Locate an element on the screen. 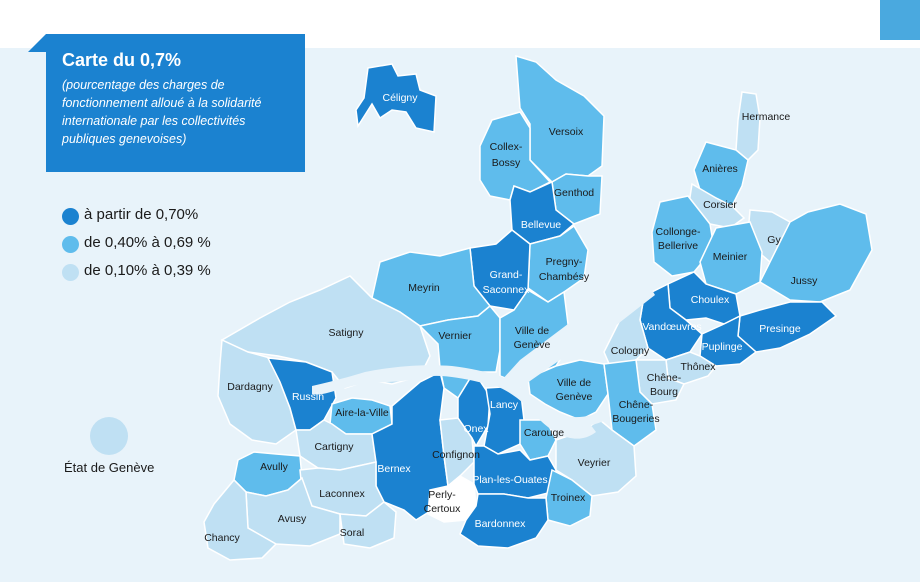 This screenshot has width=920, height=582. commune-dardagny is located at coordinates (257, 391).